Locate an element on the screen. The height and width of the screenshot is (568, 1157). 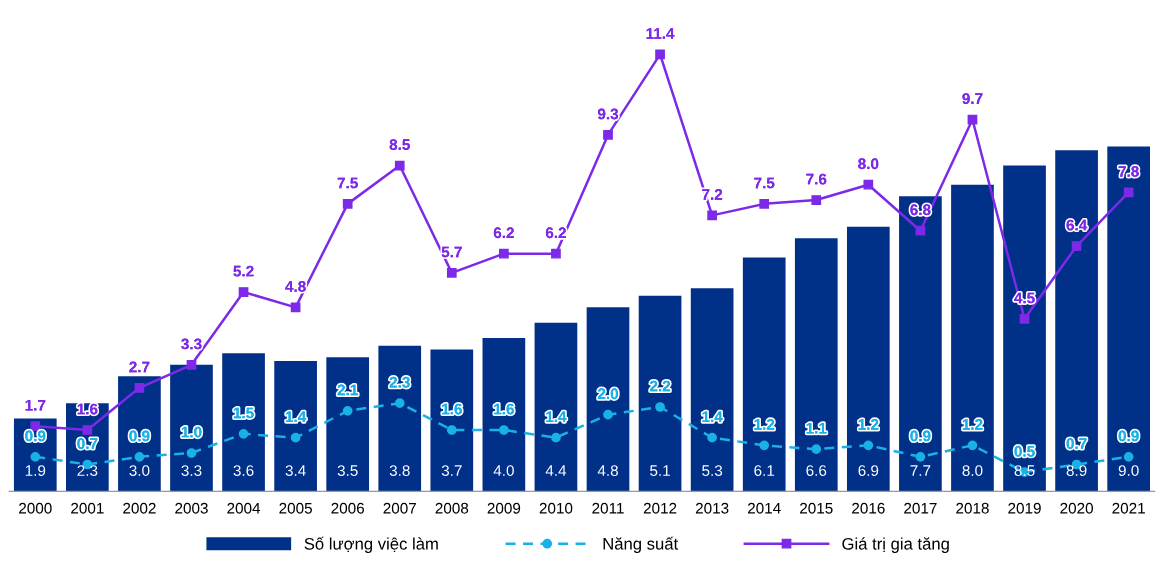
data-label: 3.6 is located at coordinates (243, 470).